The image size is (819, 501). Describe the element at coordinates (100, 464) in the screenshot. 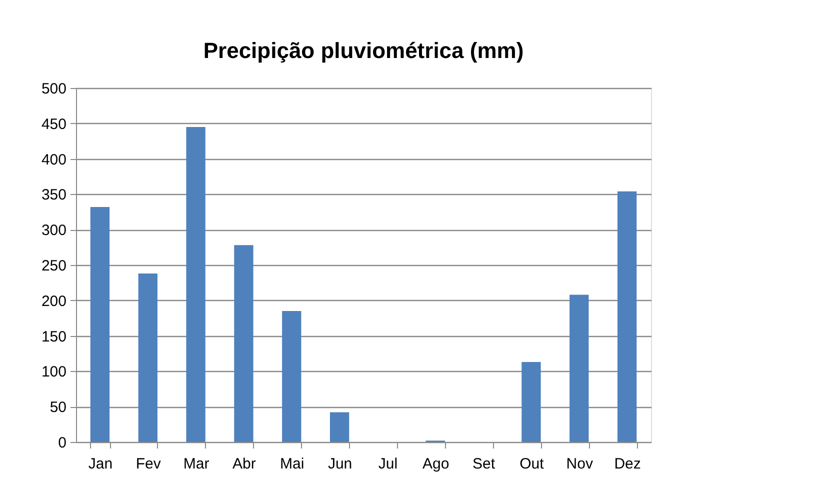

I see `x-tick-label: Jan` at that location.